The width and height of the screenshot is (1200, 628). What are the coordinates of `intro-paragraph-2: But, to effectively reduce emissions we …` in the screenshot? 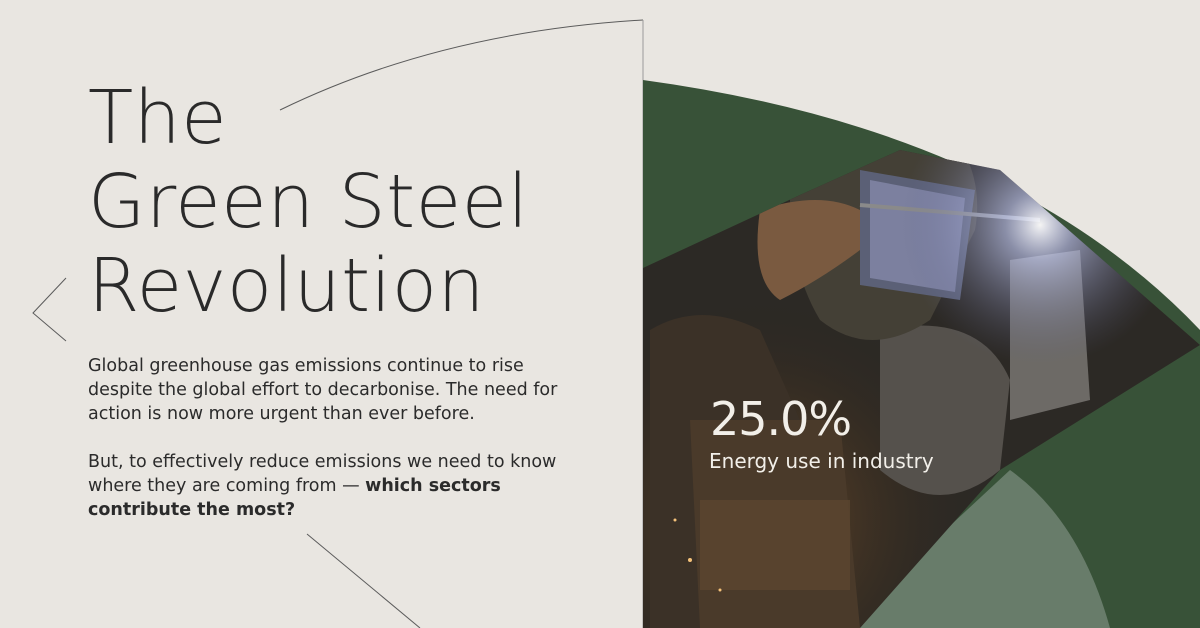 It's located at (333, 486).